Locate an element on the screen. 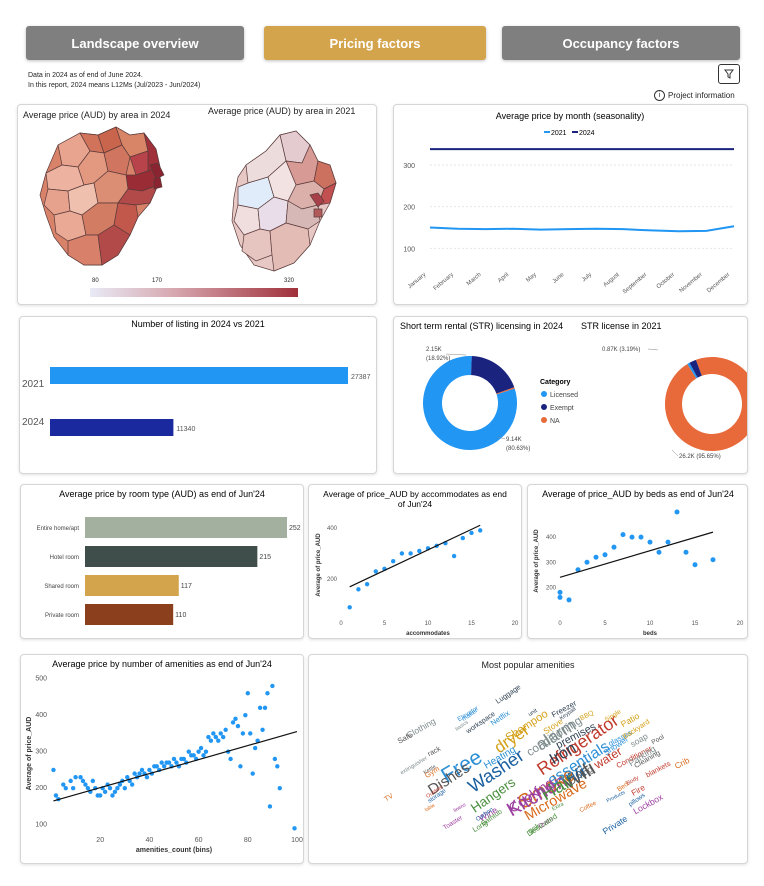 The height and width of the screenshot is (886, 764). str-2024-slice-licensed is located at coordinates (470, 403).